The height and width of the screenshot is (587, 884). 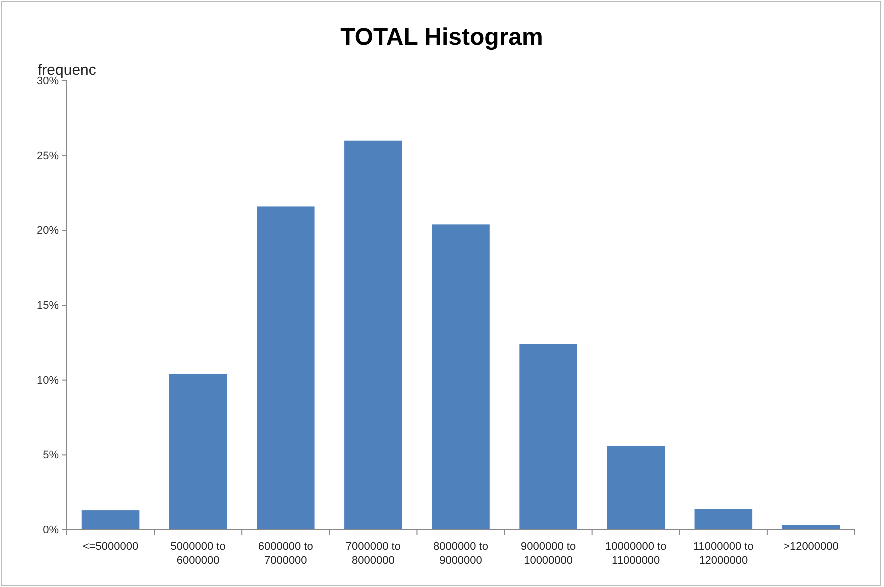 What do you see at coordinates (636, 554) in the screenshot?
I see `x-tick-label: 10000000 to 11000000` at bounding box center [636, 554].